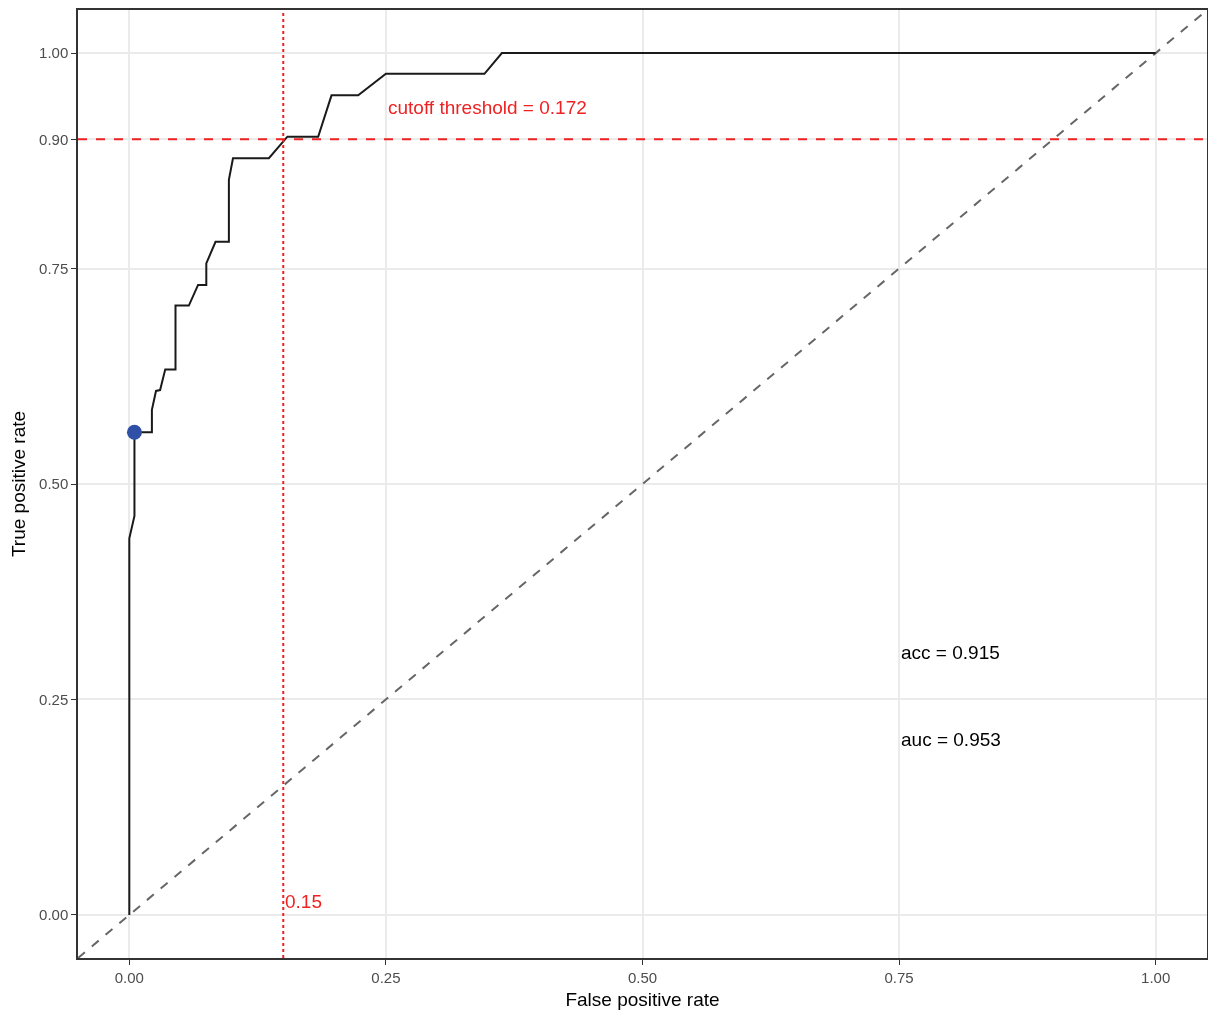 This screenshot has height=1014, width=1208. What do you see at coordinates (54, 139) in the screenshot?
I see `y-tick-label: 0.90` at bounding box center [54, 139].